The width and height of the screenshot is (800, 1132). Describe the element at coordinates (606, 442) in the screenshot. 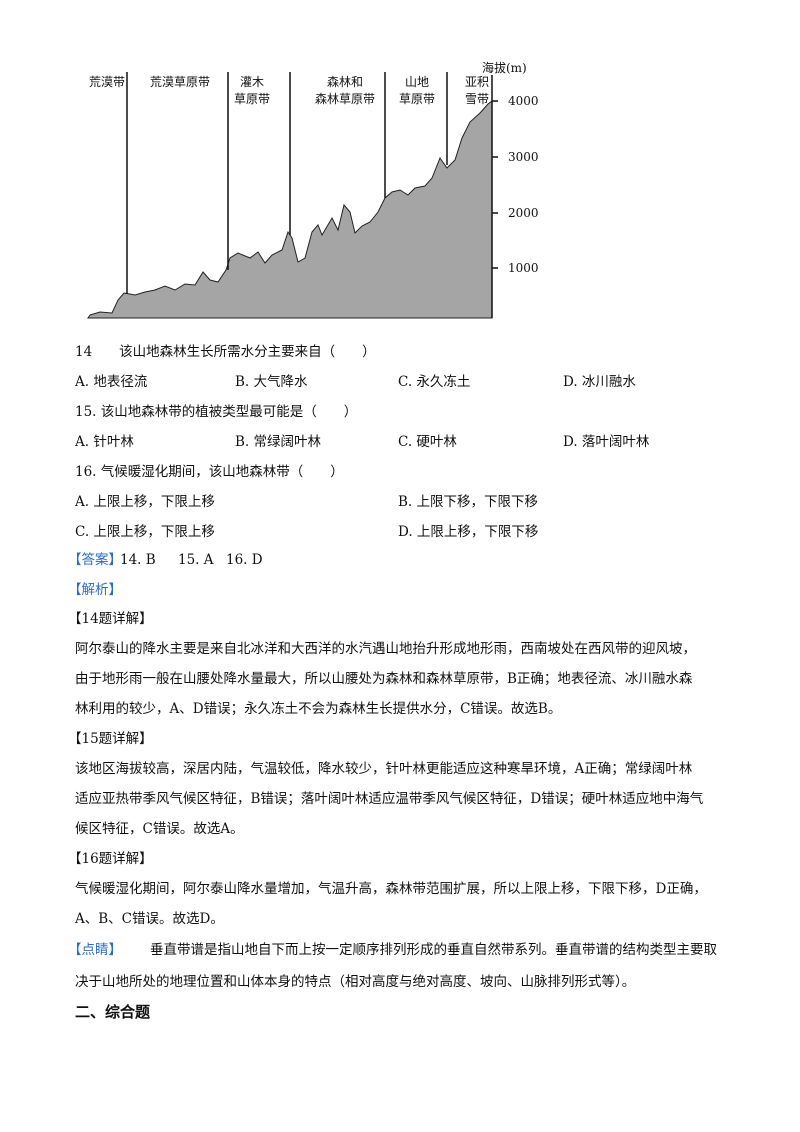

I see `option: D. 落叶阔叶林` at that location.